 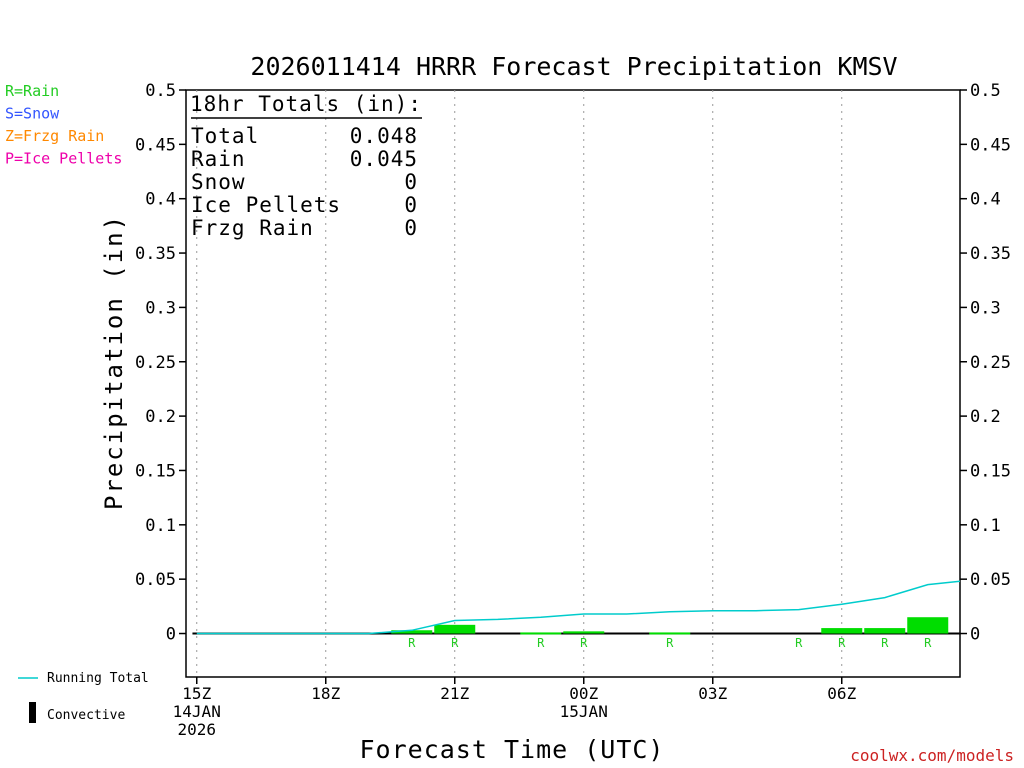 What do you see at coordinates (32, 91) in the screenshot?
I see `type-legend-item: R=Rain` at bounding box center [32, 91].